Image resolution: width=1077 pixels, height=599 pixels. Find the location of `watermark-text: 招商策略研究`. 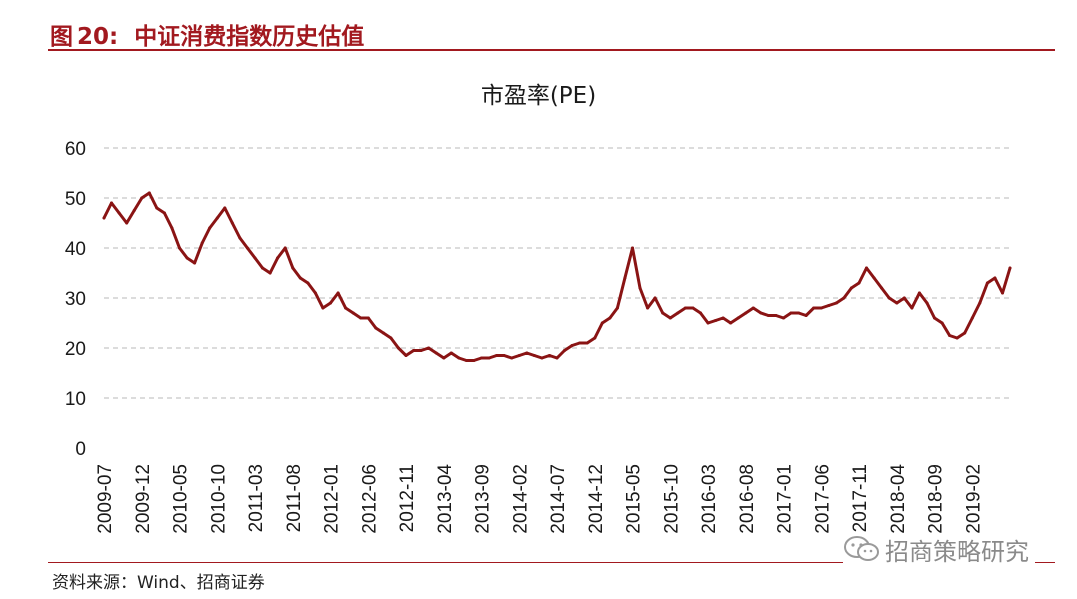

watermark-text: 招商策略研究 is located at coordinates (957, 551).